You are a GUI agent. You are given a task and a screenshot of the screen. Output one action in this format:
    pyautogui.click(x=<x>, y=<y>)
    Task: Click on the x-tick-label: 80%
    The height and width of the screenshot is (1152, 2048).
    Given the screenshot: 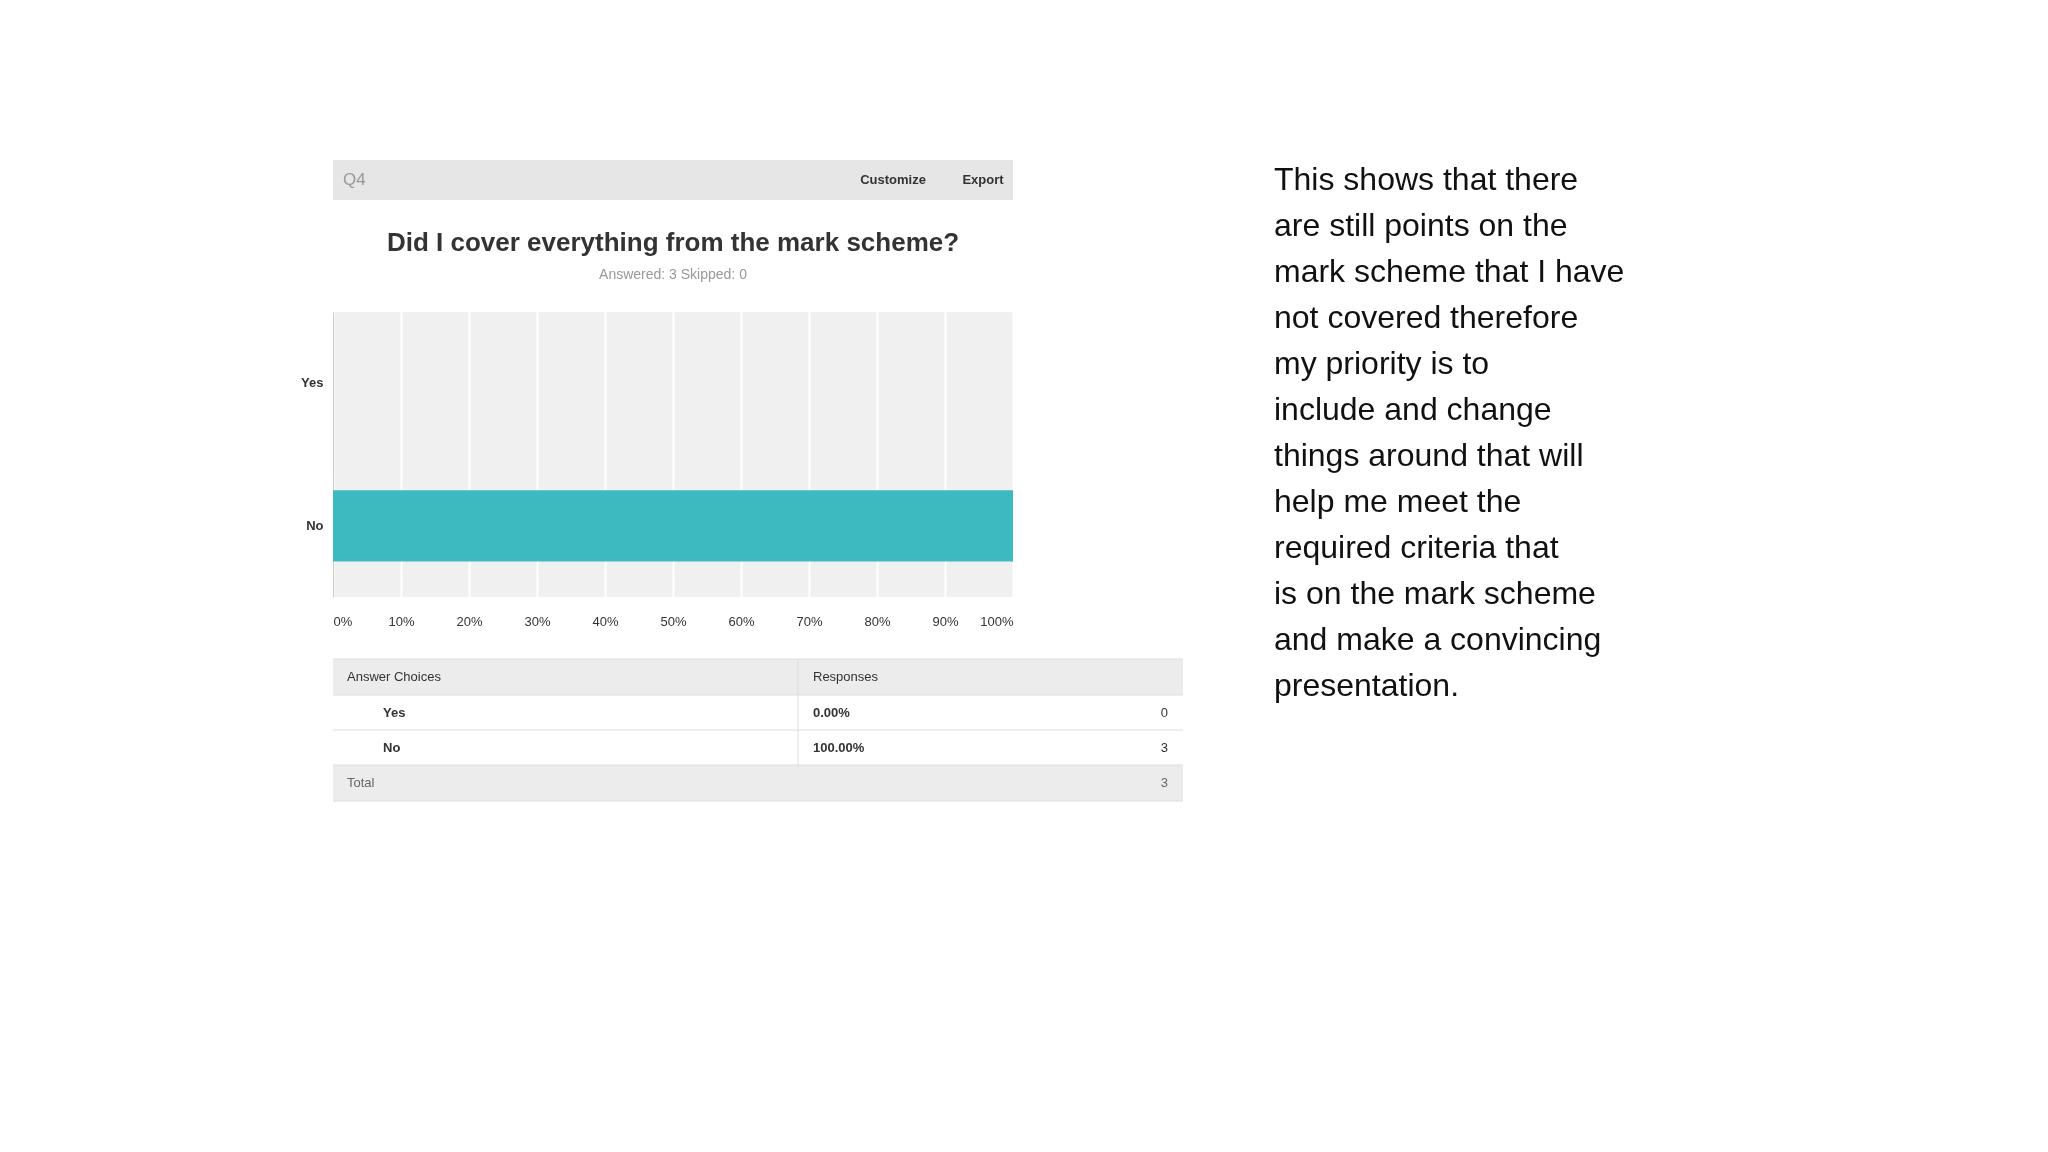 What is the action you would take?
    pyautogui.click(x=877, y=621)
    